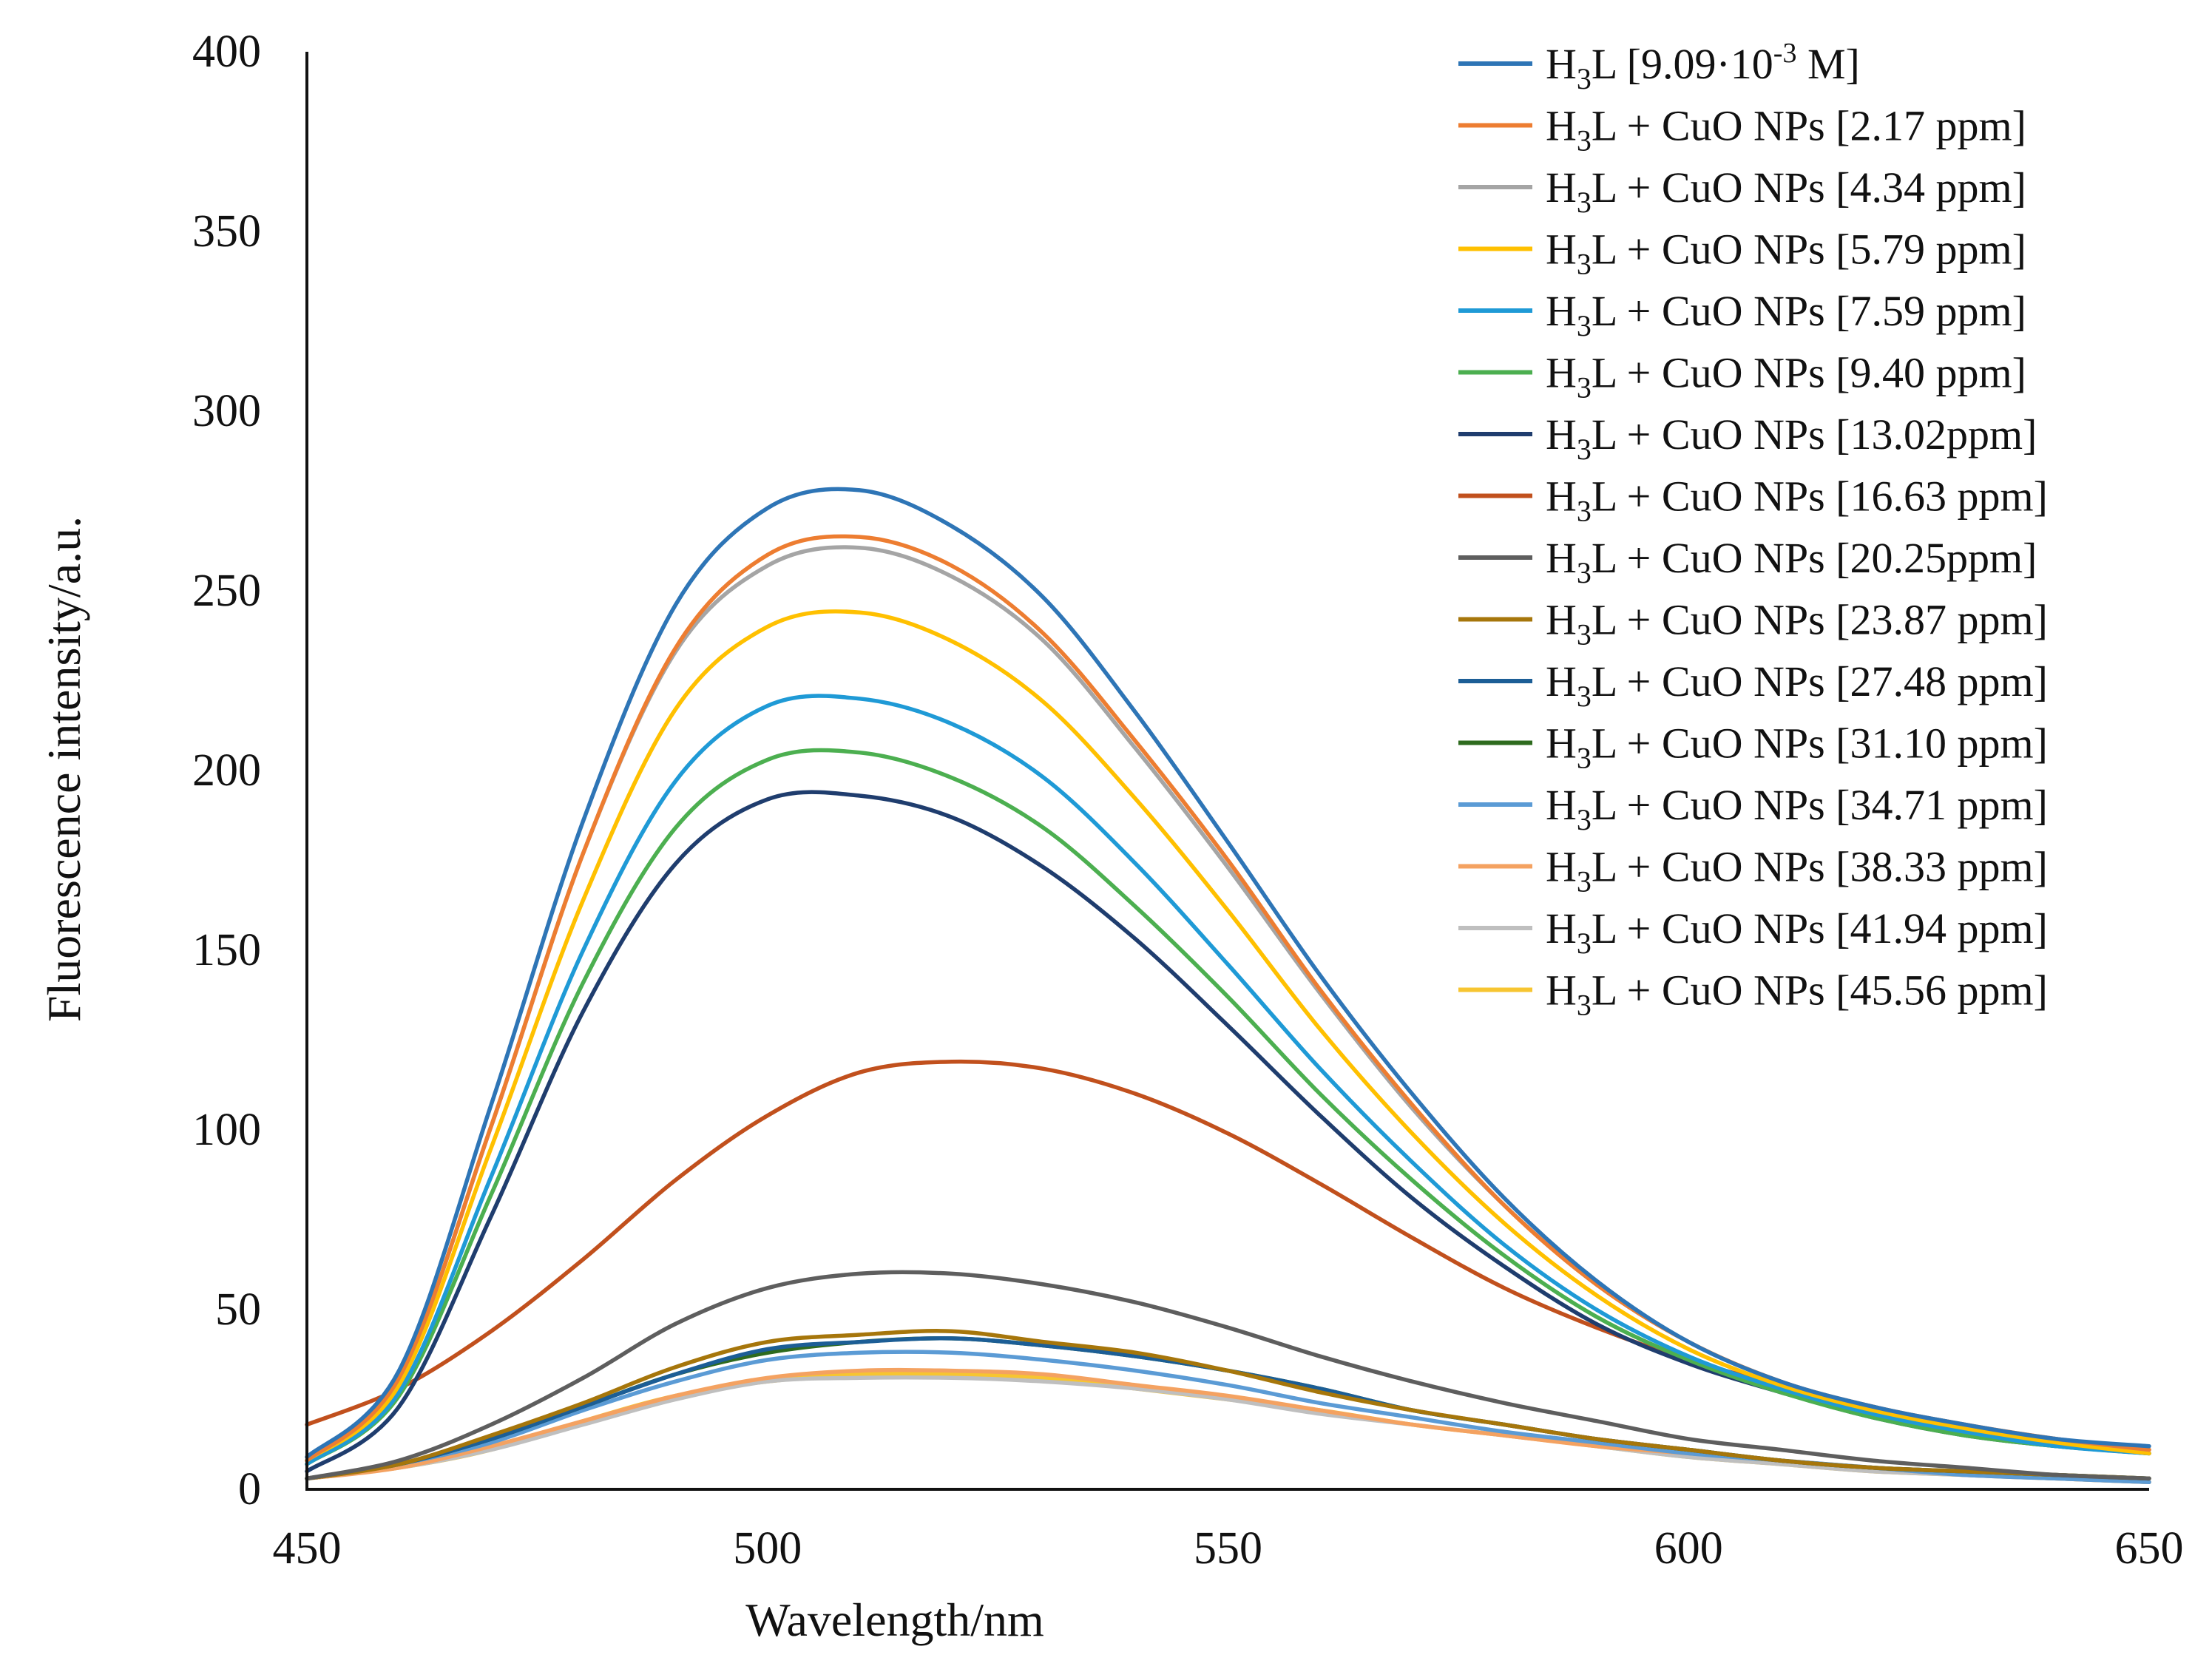  Describe the element at coordinates (1786, 130) in the screenshot. I see `legend-label: H3L + CuO NPs [2.17 ppm]` at that location.